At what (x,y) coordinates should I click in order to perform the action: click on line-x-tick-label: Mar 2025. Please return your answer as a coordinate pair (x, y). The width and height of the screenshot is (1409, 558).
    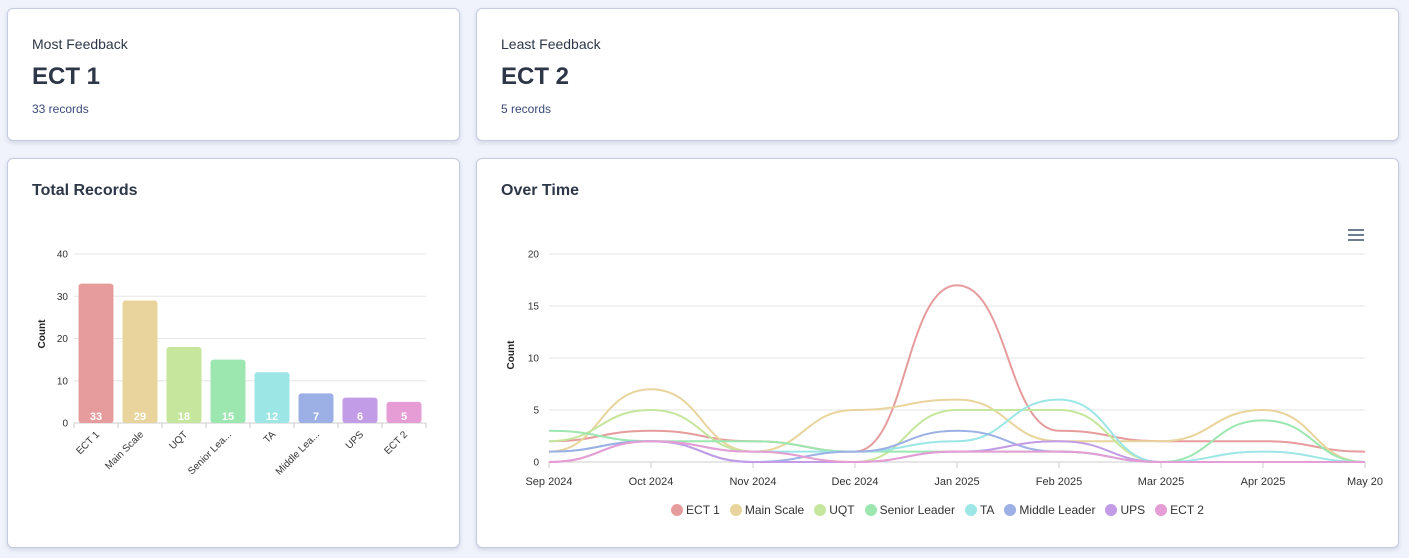
    Looking at the image, I should click on (1161, 482).